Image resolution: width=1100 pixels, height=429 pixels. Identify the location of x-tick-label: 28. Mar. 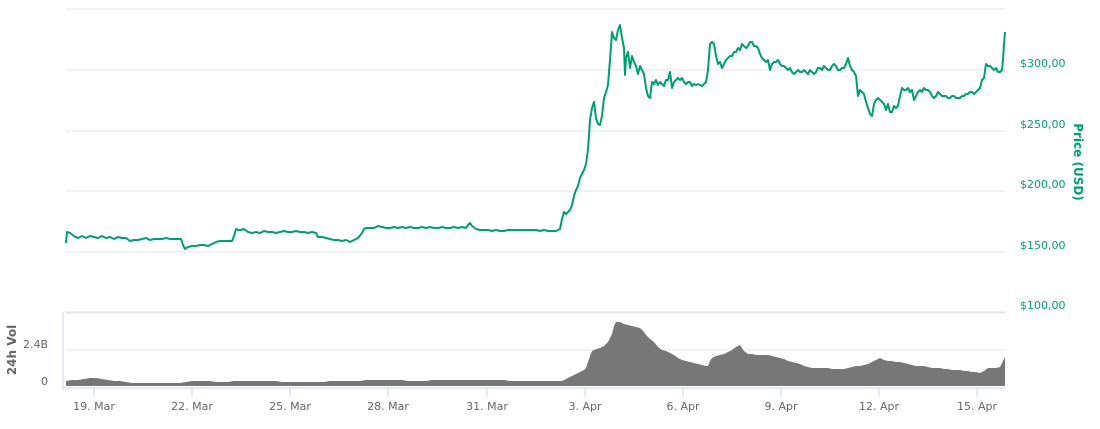
(388, 406).